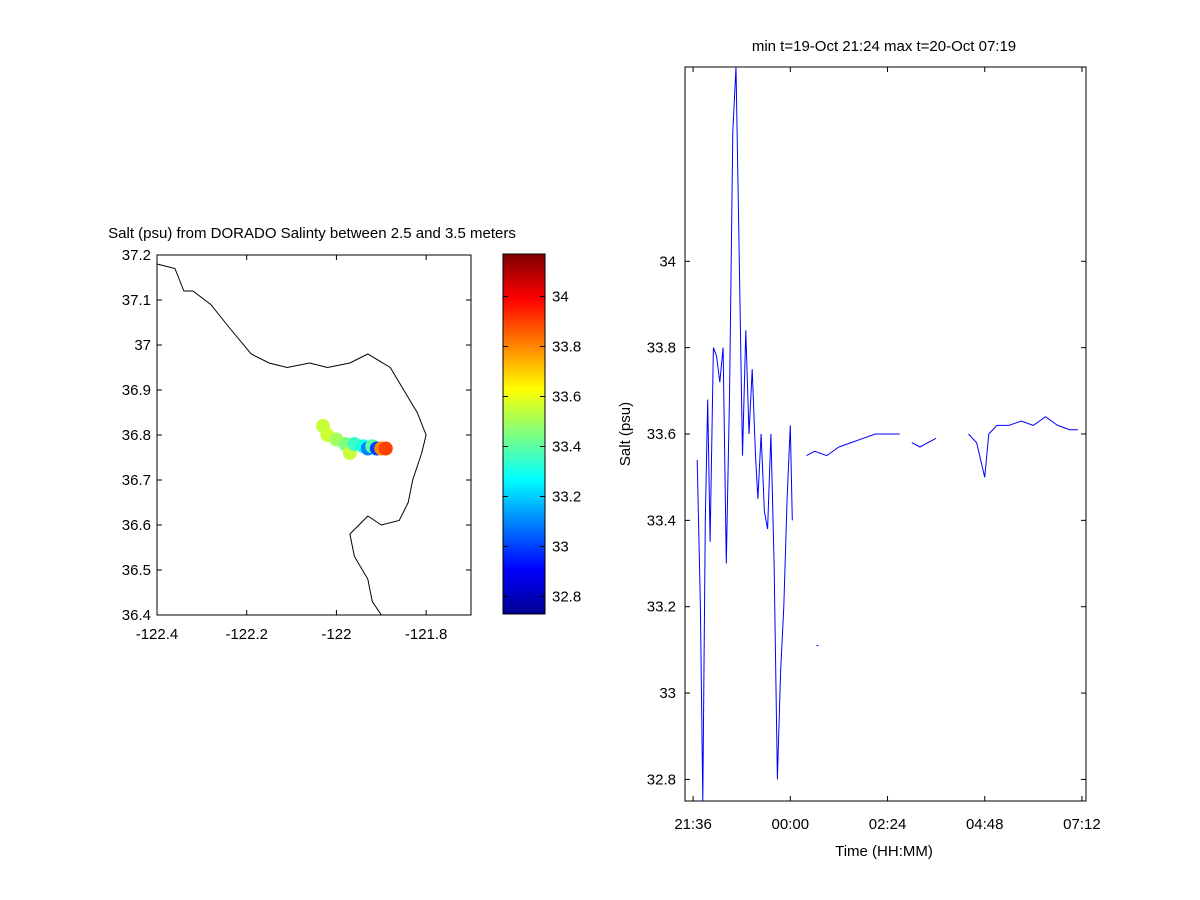 Image resolution: width=1200 pixels, height=900 pixels. I want to click on map-x-tick-label: -122.2, so click(246, 634).